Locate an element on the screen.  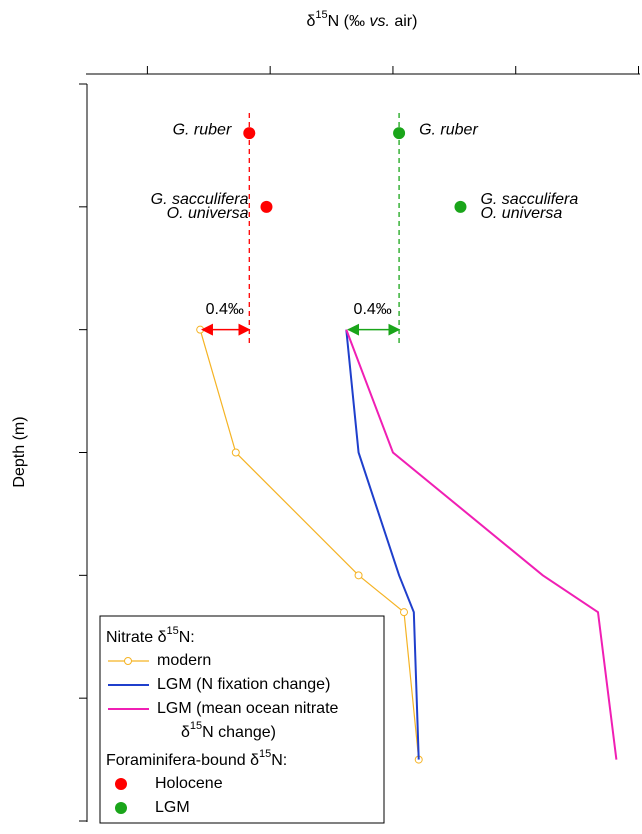
legend-box is located at coordinates (242, 719).